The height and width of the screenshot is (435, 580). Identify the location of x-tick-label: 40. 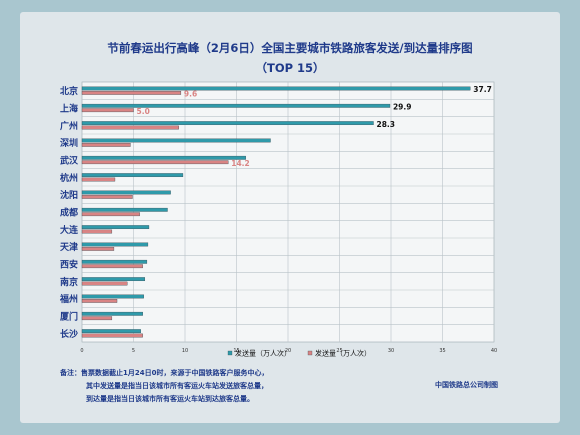
(494, 351).